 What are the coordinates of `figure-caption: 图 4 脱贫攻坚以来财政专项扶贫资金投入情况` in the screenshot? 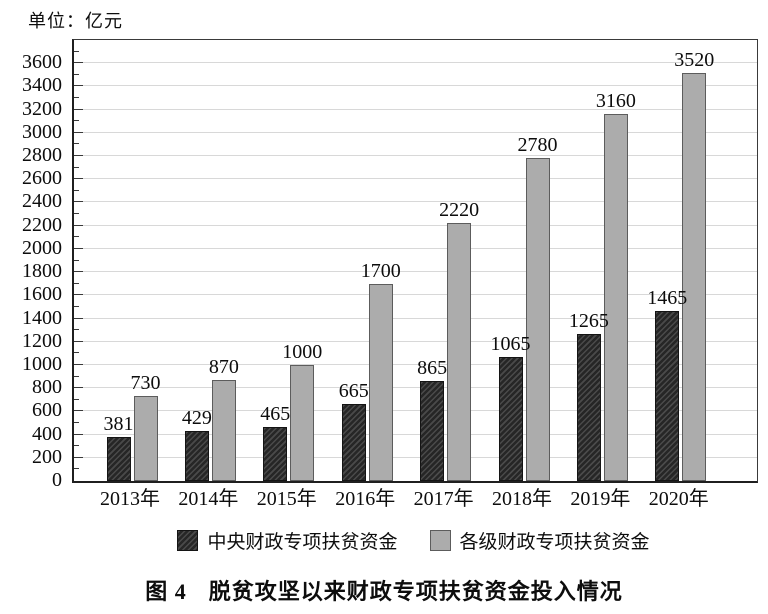 It's located at (384, 590).